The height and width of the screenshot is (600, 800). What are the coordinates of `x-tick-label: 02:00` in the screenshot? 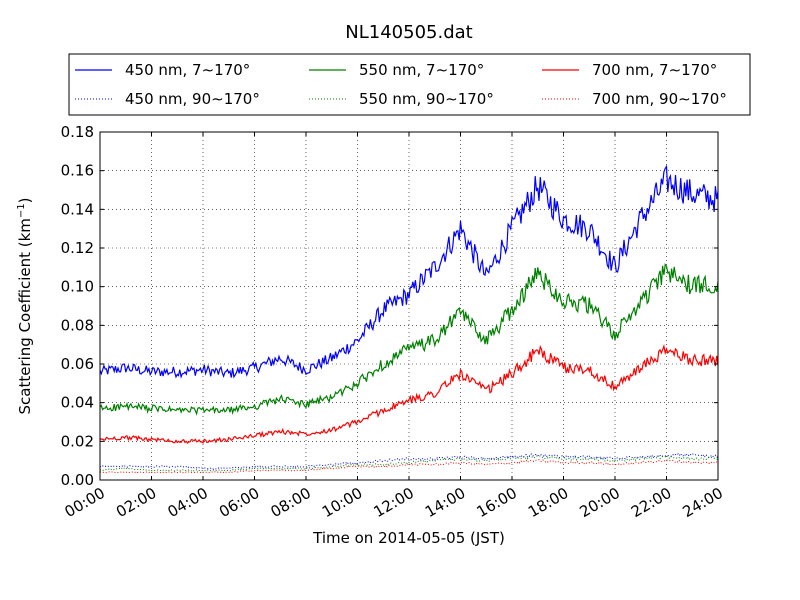 It's located at (136, 502).